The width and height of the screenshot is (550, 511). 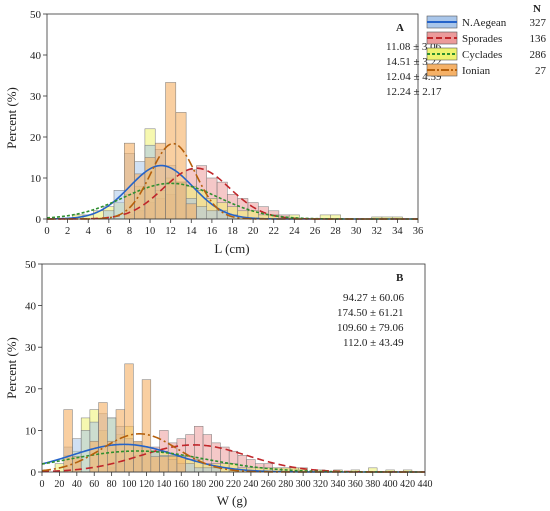 I want to click on legend-count-sporades: 136, so click(x=538, y=39).